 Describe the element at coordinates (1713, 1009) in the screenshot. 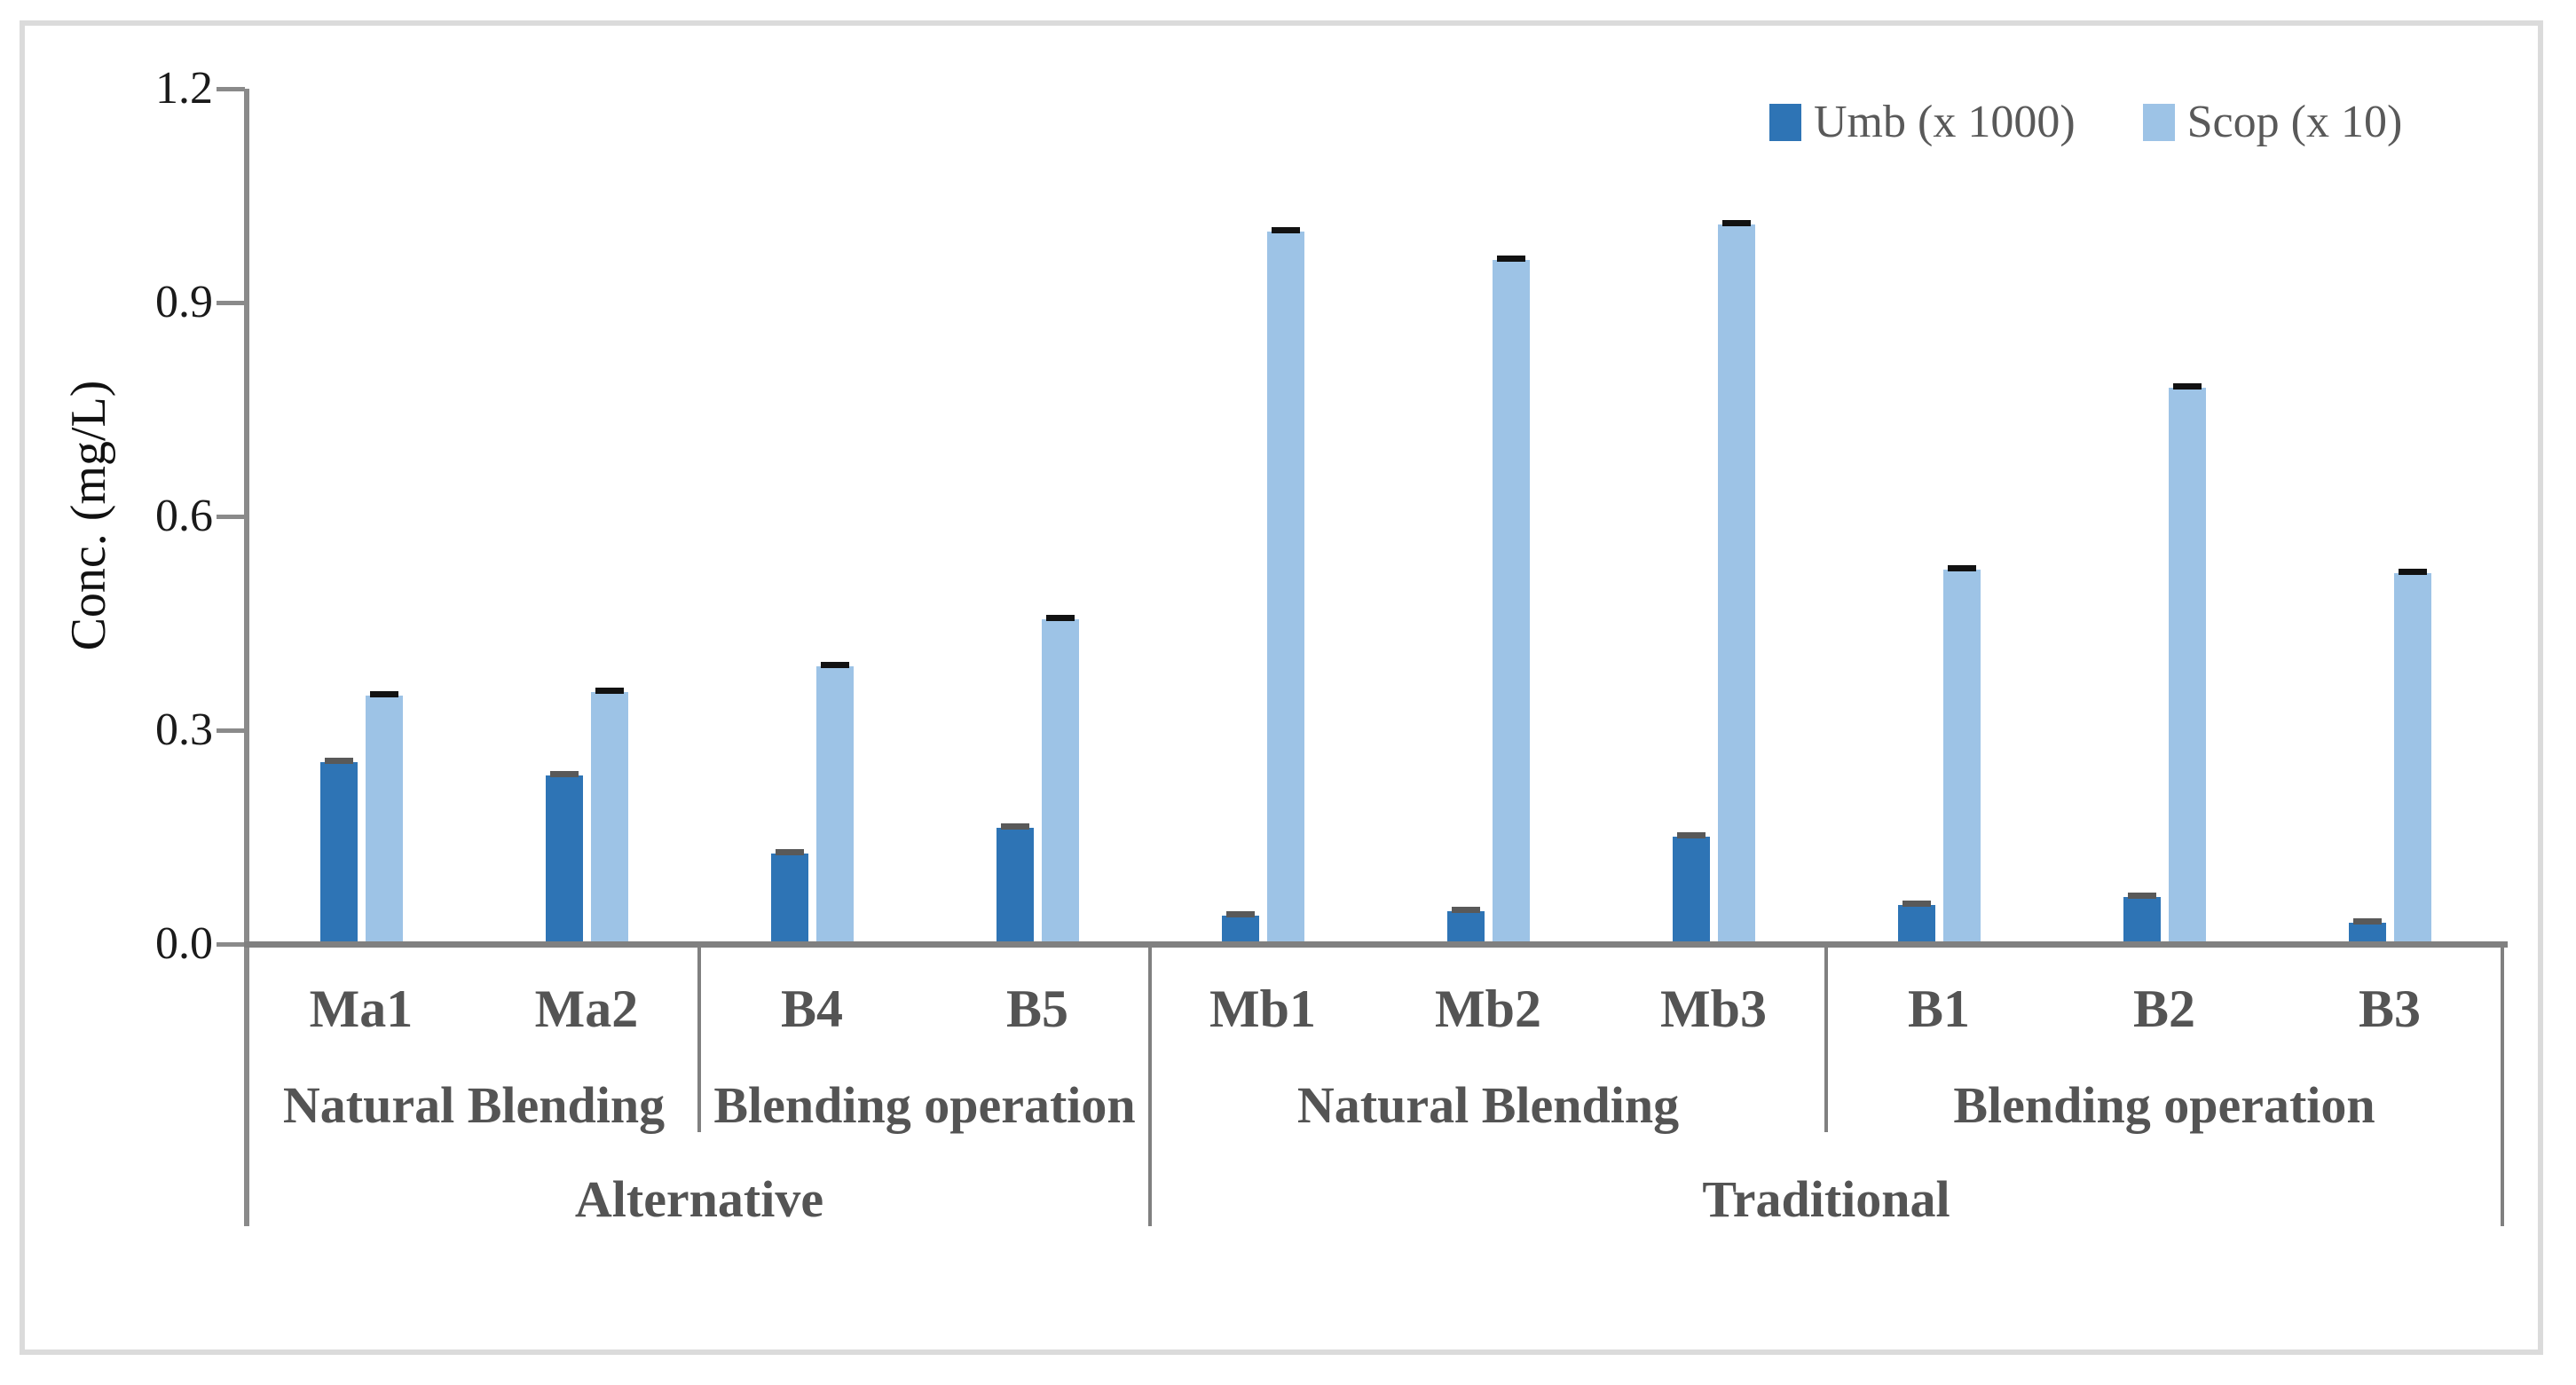

I see `x-category-label-Mb3: Mb3` at that location.